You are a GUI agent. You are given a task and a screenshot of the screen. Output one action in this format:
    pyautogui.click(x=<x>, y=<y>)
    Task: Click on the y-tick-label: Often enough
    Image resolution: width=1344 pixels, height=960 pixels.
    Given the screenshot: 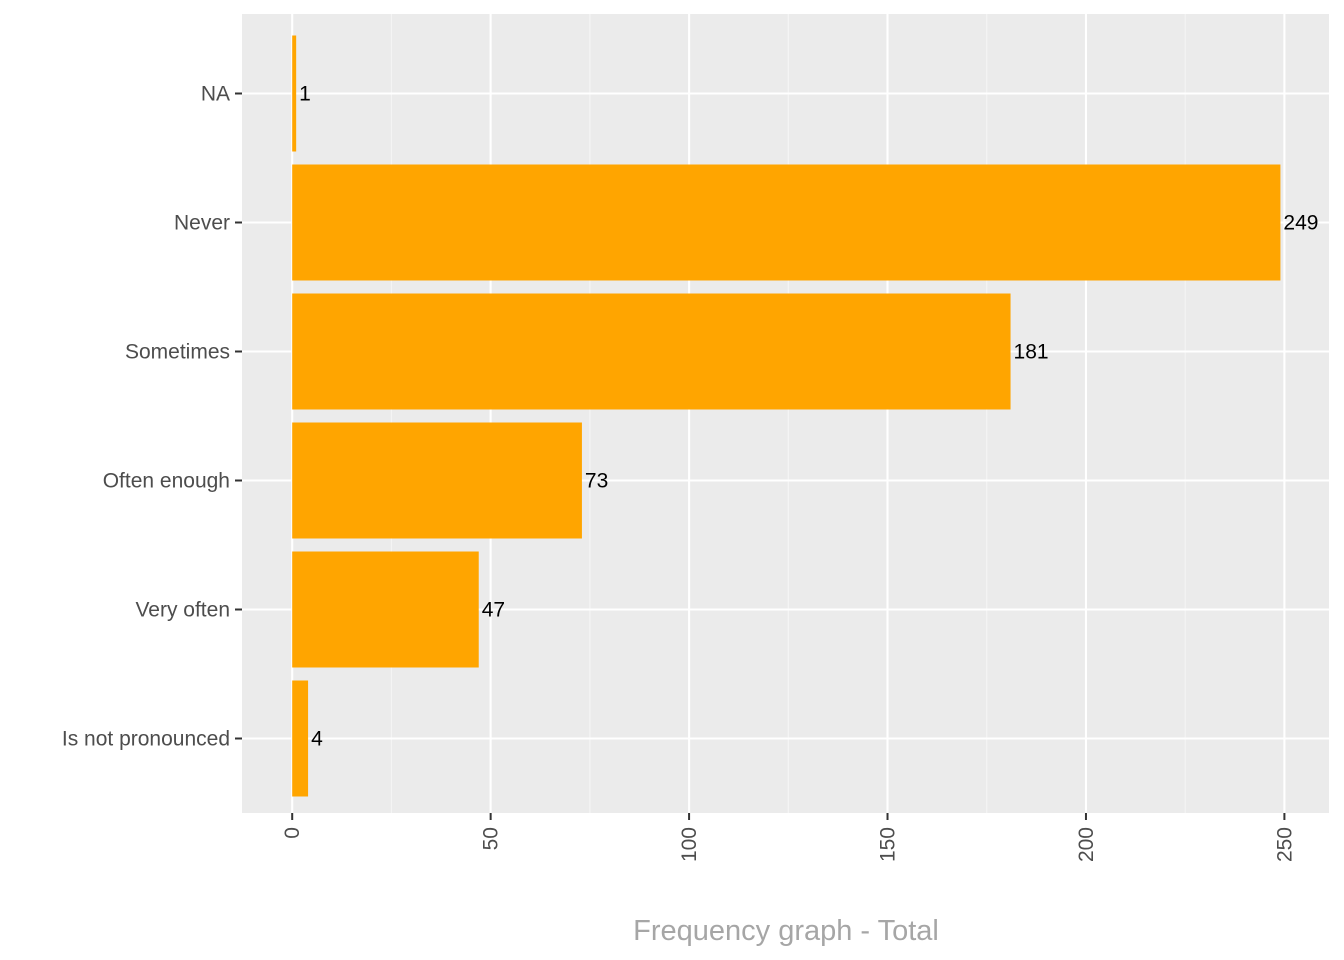 What is the action you would take?
    pyautogui.click(x=166, y=481)
    